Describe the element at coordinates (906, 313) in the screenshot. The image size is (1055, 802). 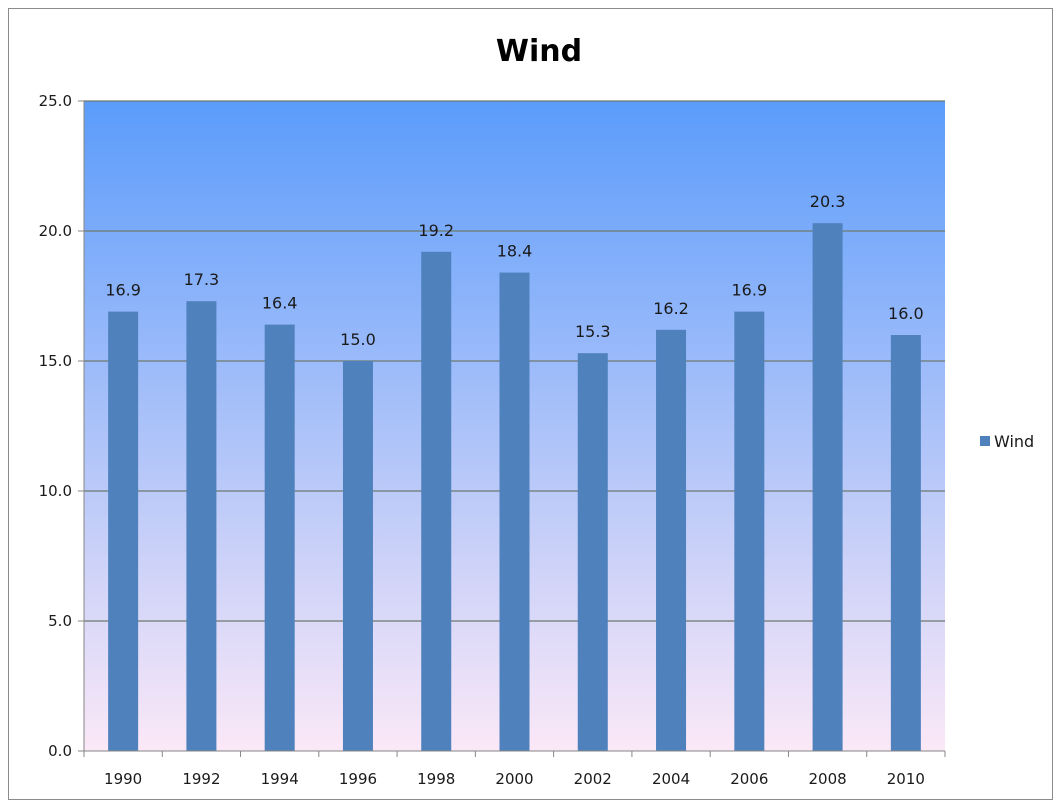
I see `data-label: 16.0` at that location.